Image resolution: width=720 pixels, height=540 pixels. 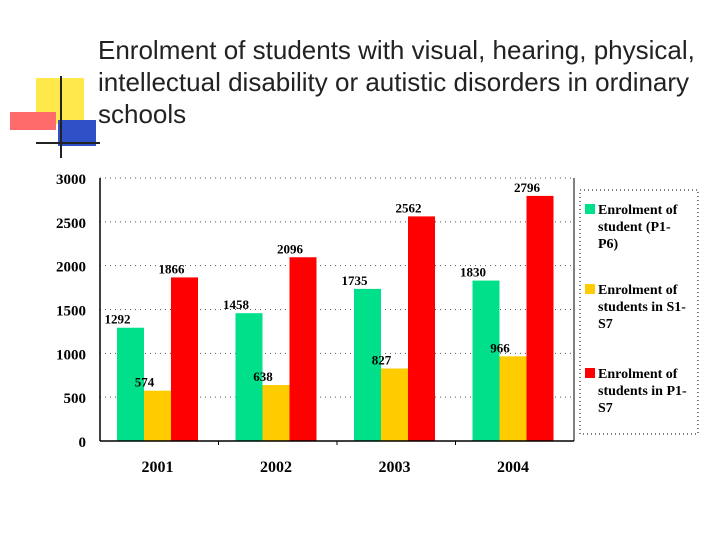 What do you see at coordinates (473, 272) in the screenshot?
I see `data-label: 1830` at bounding box center [473, 272].